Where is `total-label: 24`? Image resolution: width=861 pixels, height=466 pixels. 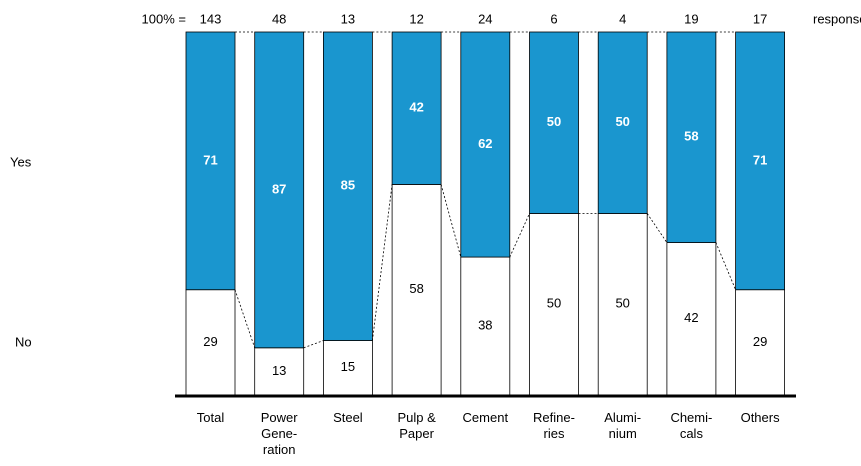
total-label: 24 is located at coordinates (485, 18).